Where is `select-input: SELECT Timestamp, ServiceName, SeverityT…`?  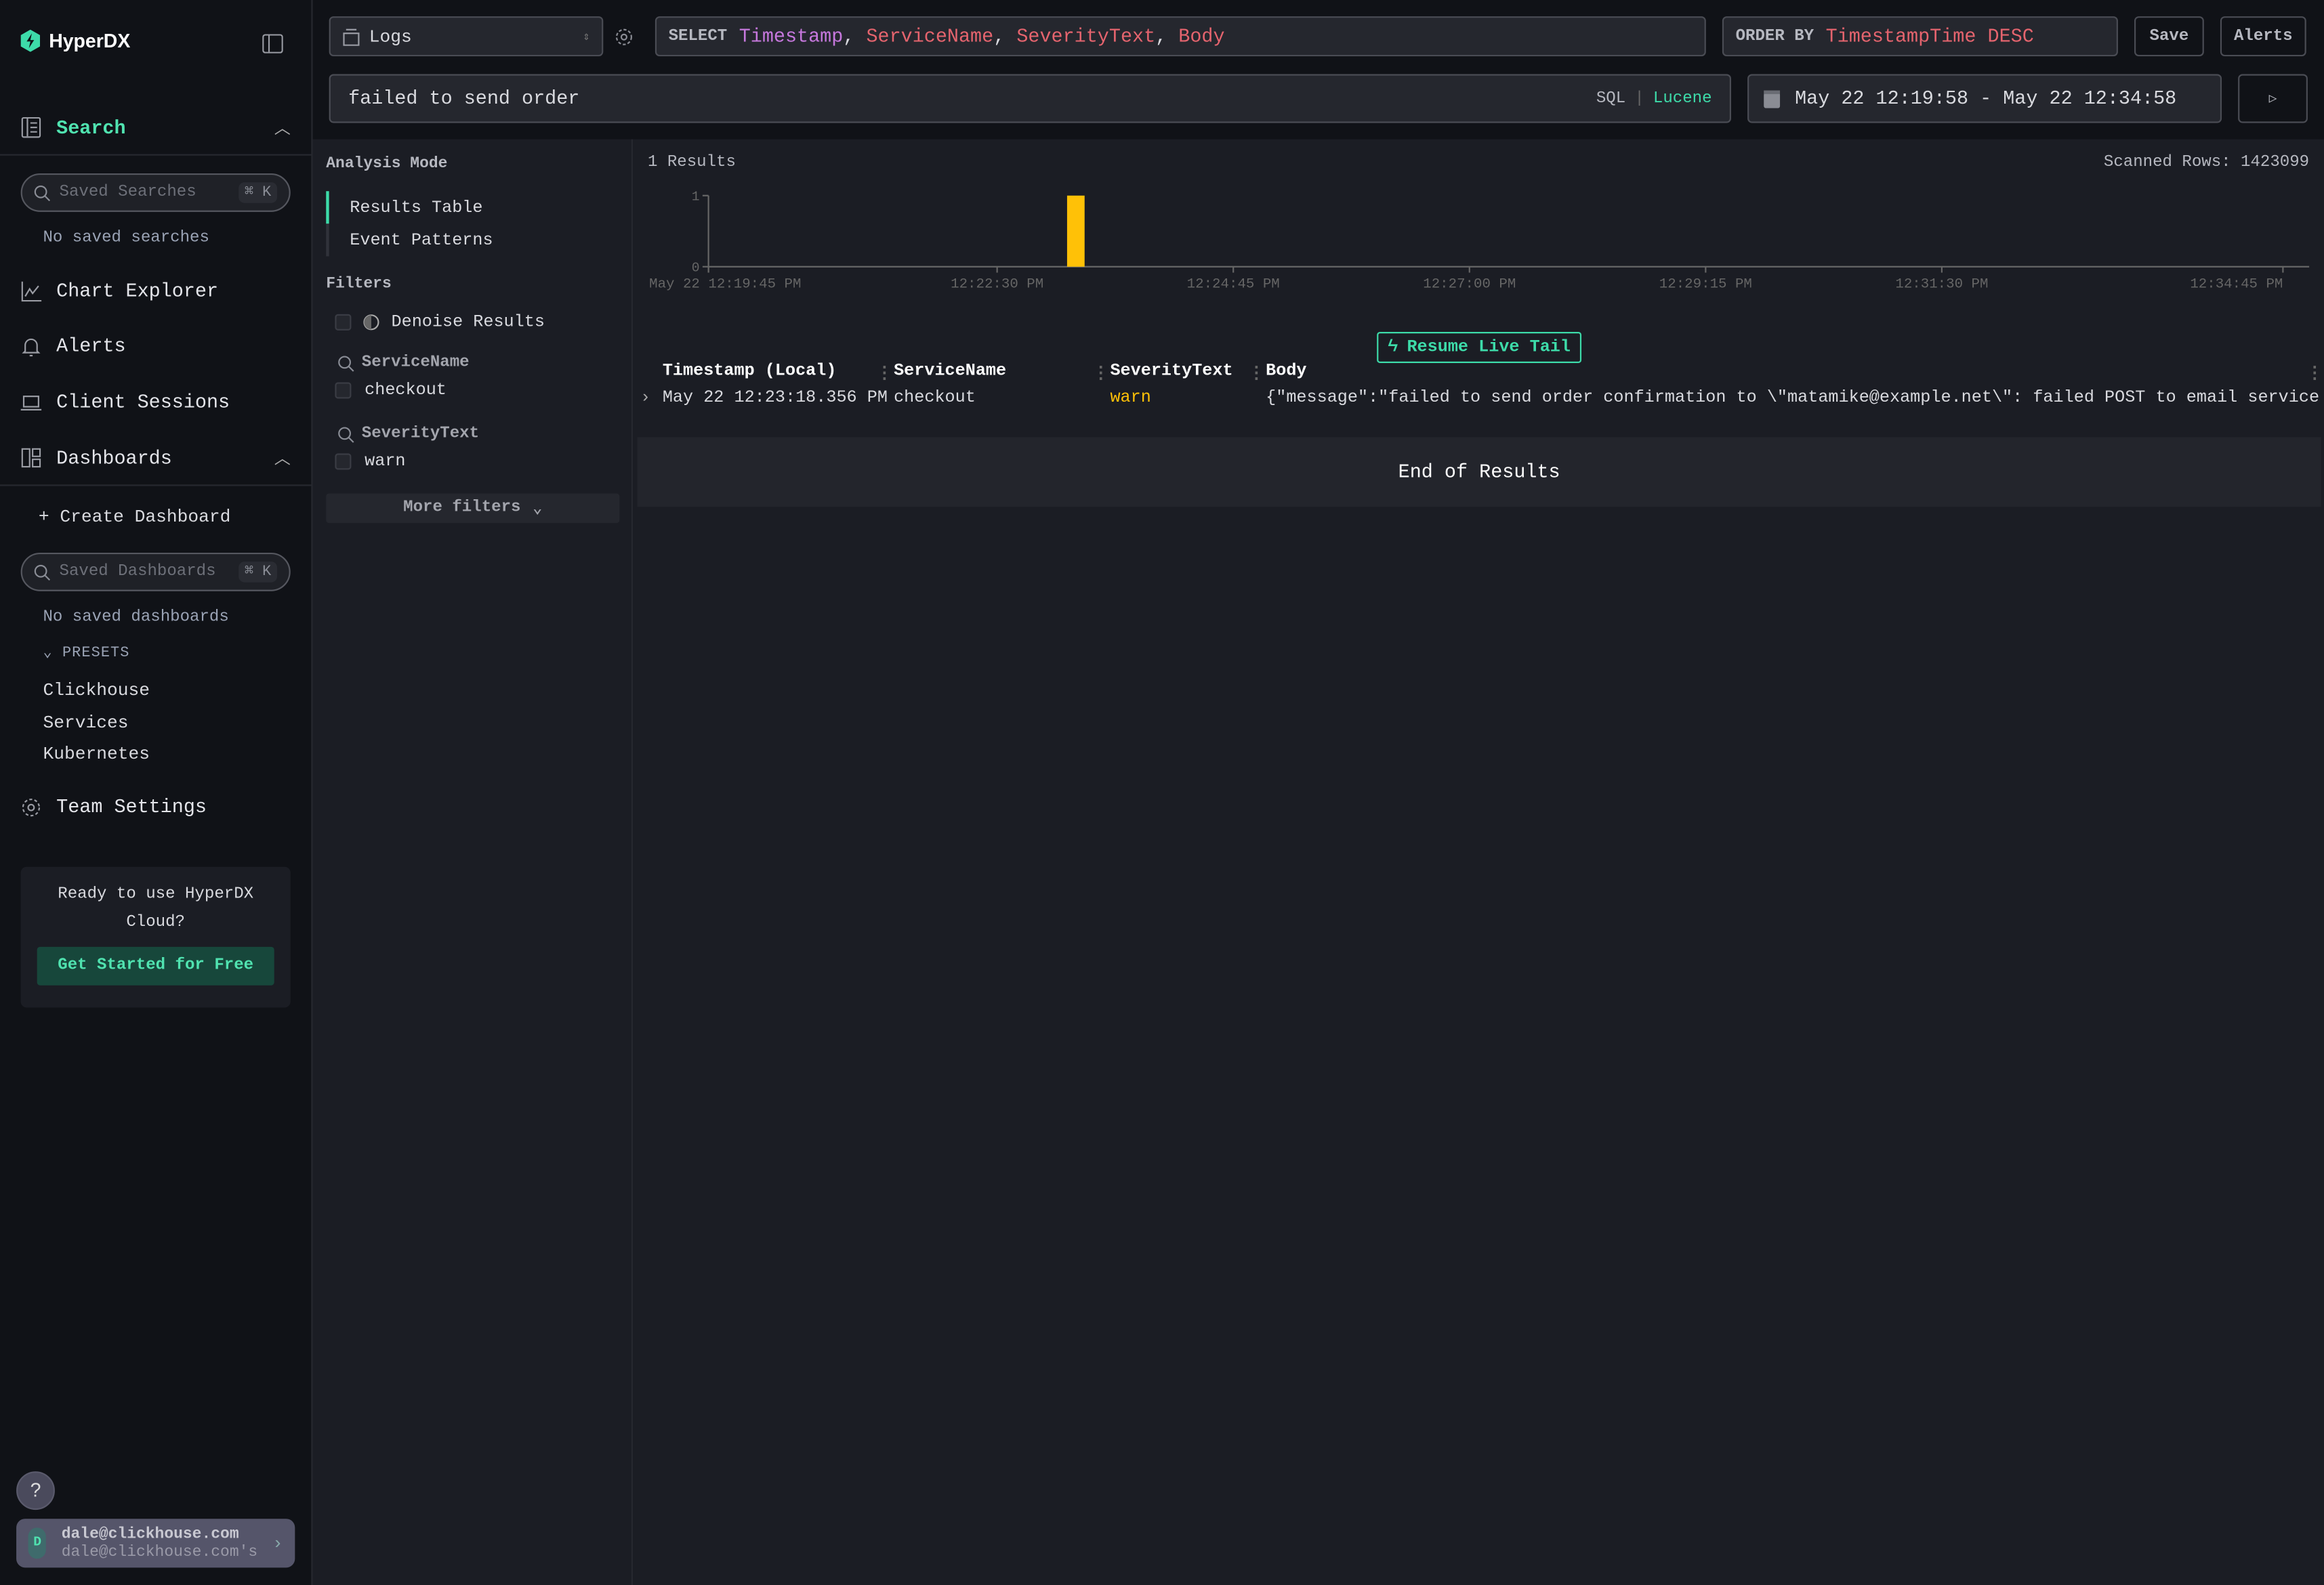
select-input: SELECT Timestamp, ServiceName, SeverityT… is located at coordinates (1180, 36).